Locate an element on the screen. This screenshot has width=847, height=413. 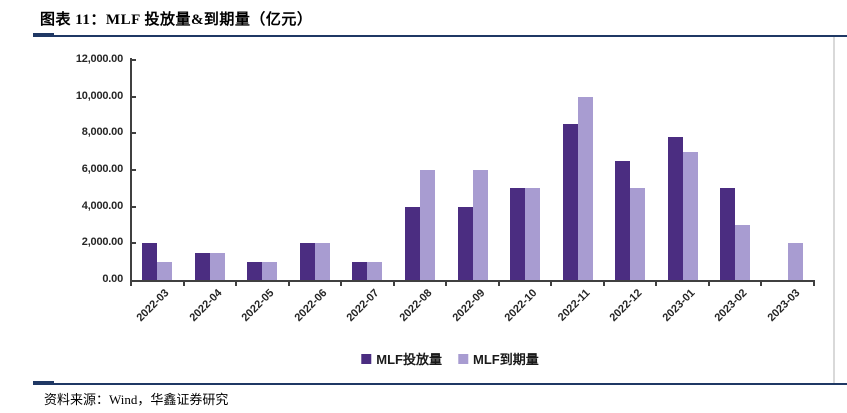
bar-2022-04-MLF到期量 is located at coordinates (217, 266).